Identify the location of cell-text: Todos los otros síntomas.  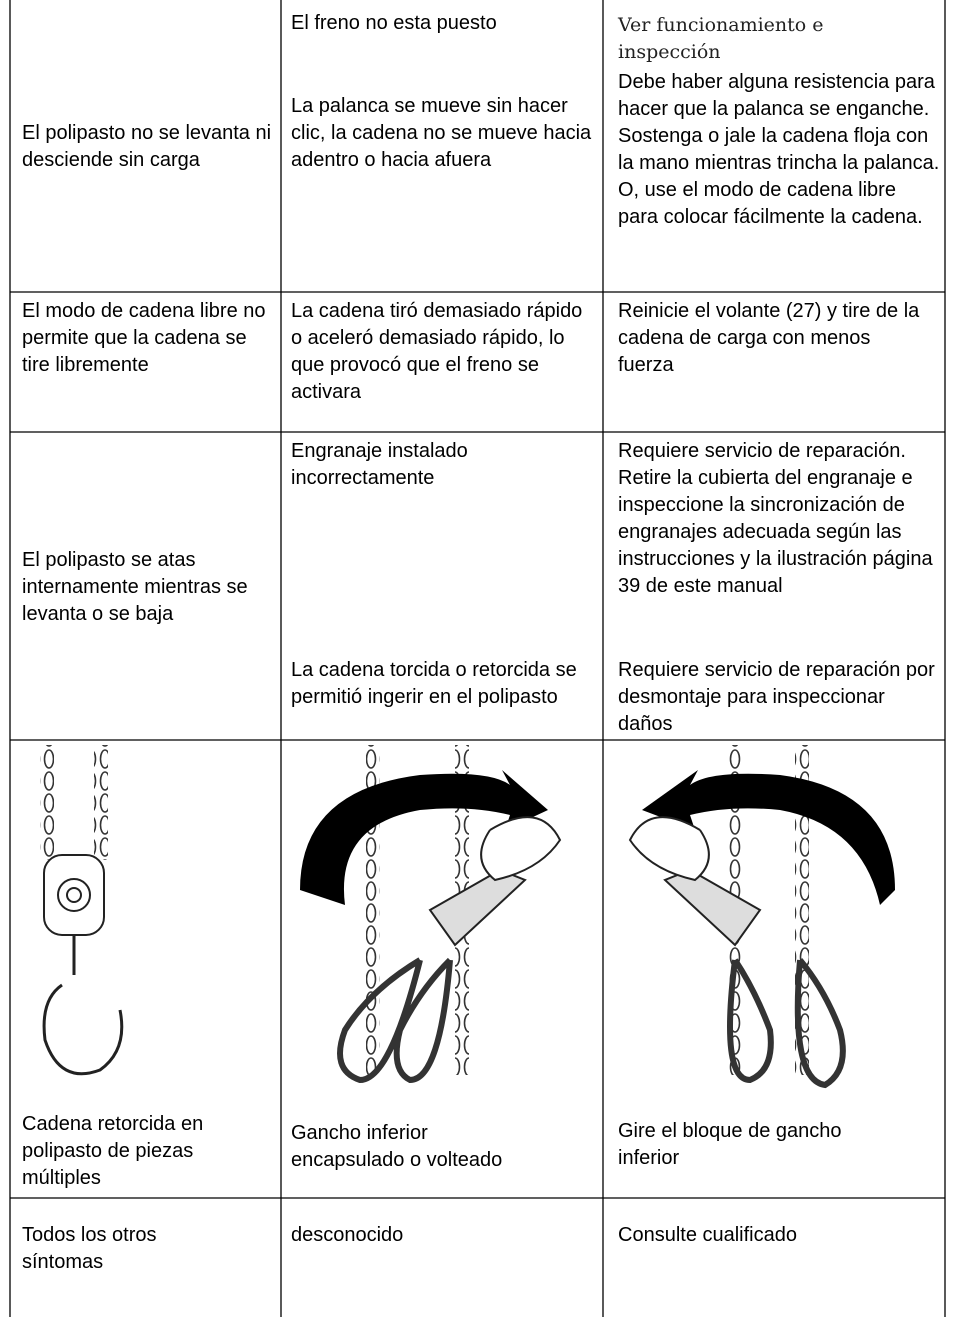
(89, 1248).